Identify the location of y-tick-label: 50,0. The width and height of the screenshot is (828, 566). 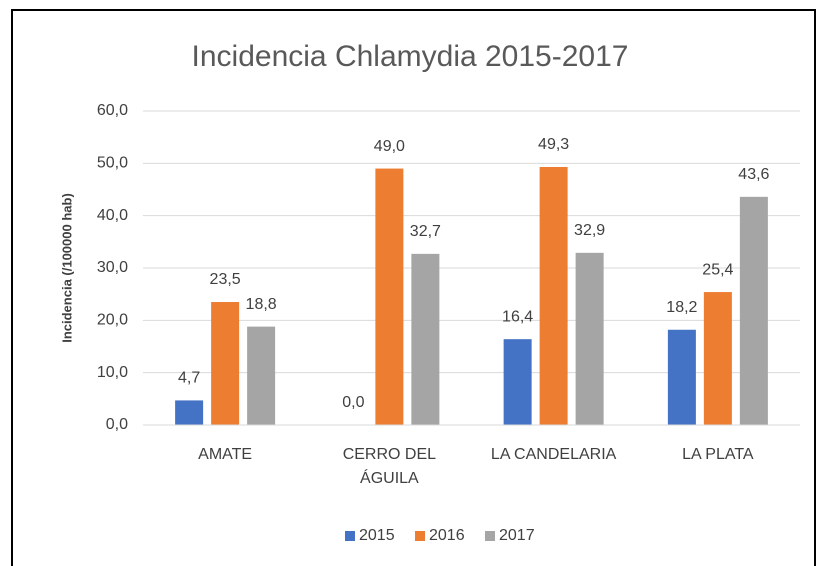
(112, 163).